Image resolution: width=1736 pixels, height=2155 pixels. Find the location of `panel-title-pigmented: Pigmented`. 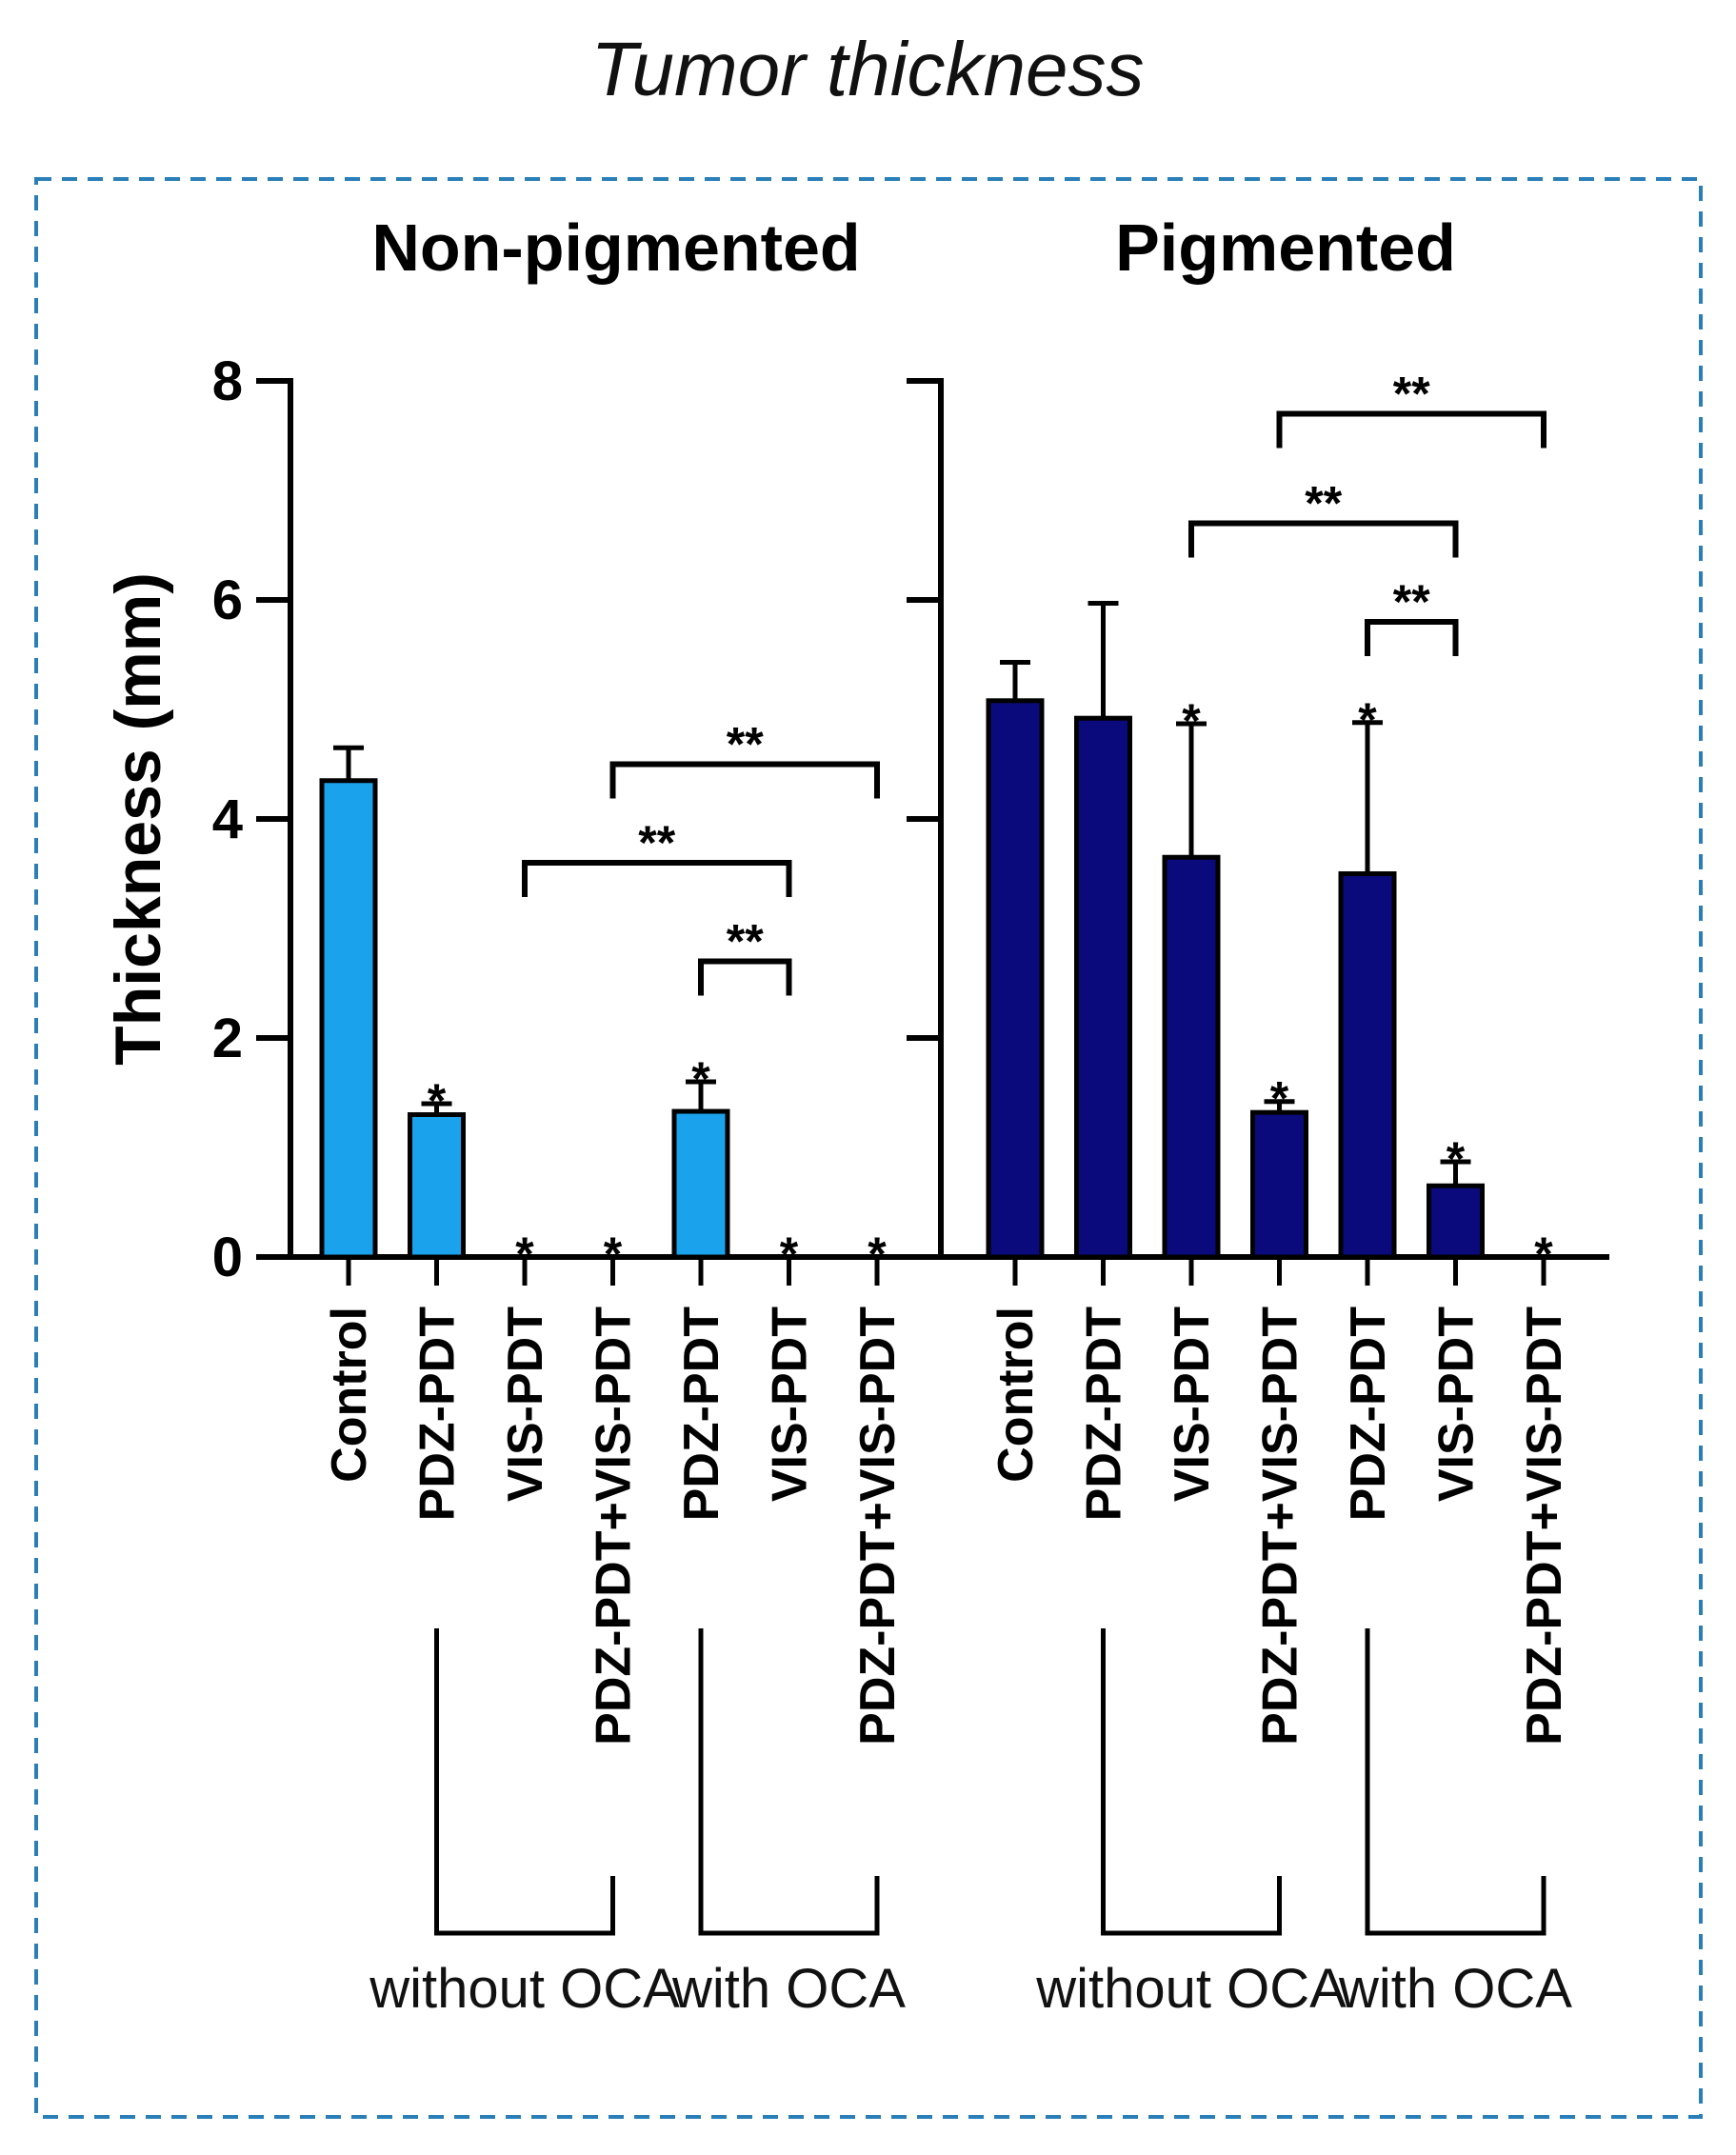

panel-title-pigmented: Pigmented is located at coordinates (1285, 248).